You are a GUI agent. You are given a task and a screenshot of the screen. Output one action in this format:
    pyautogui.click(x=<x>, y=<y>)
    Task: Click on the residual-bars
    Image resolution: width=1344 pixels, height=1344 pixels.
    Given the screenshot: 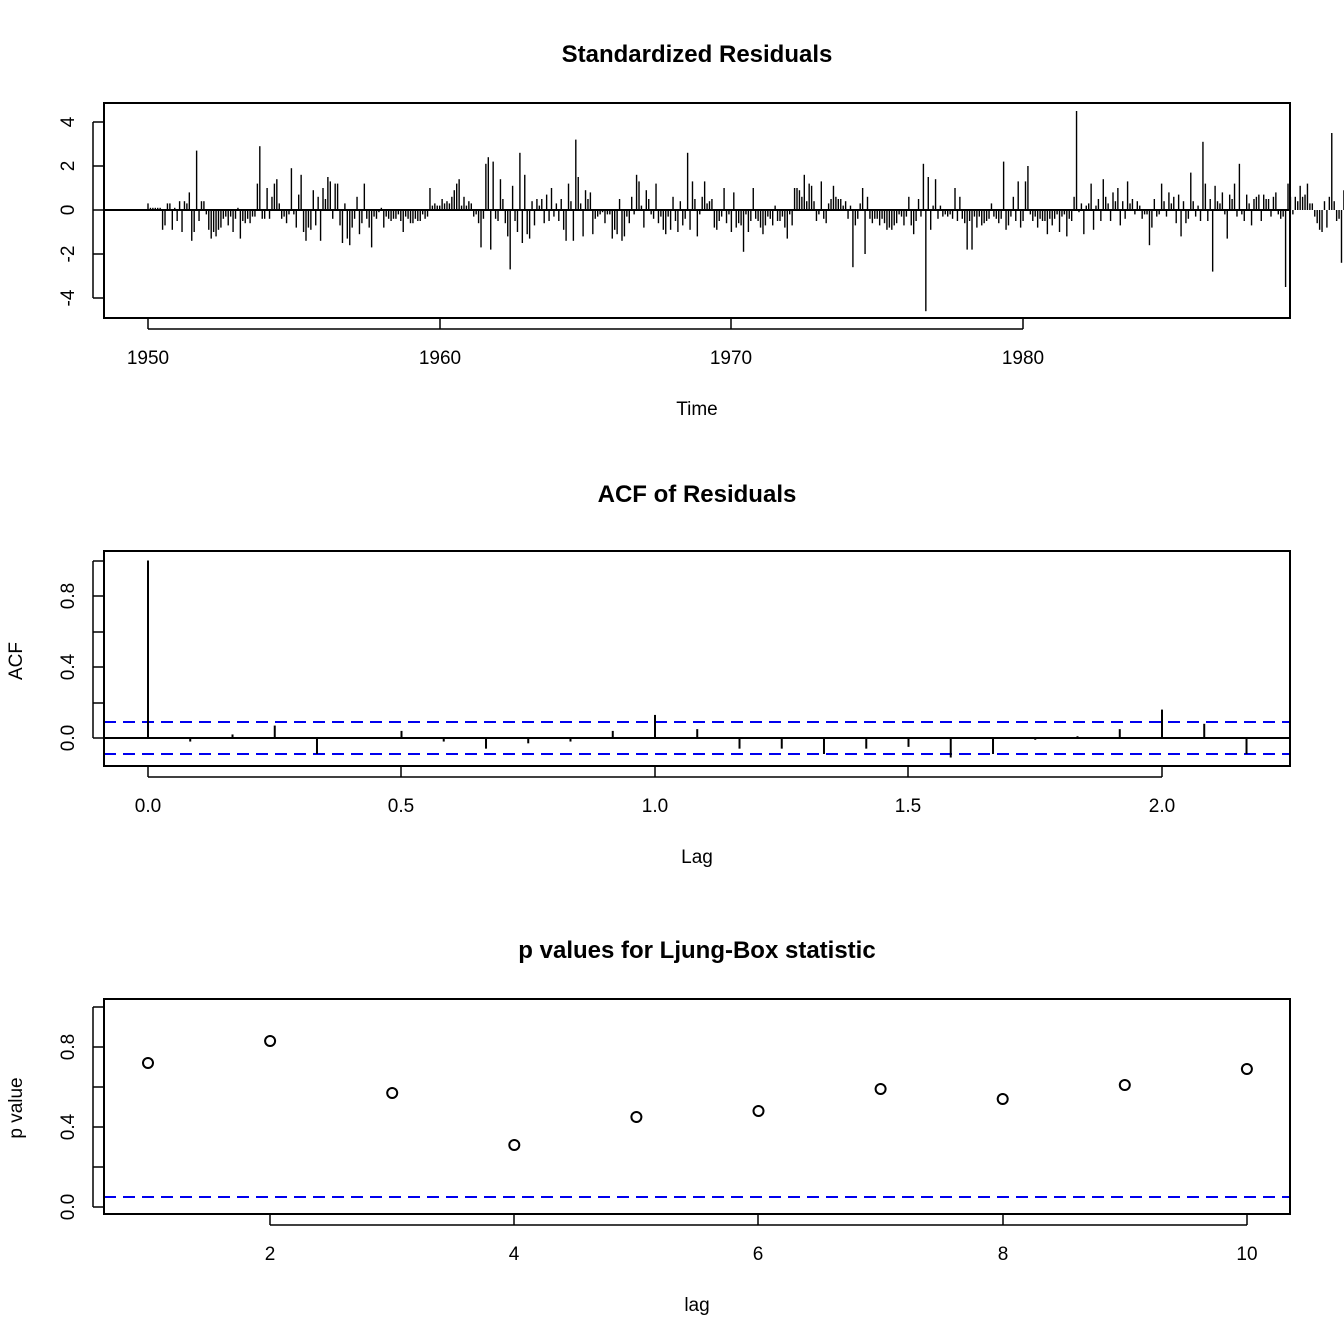 What is the action you would take?
    pyautogui.click(x=745, y=211)
    